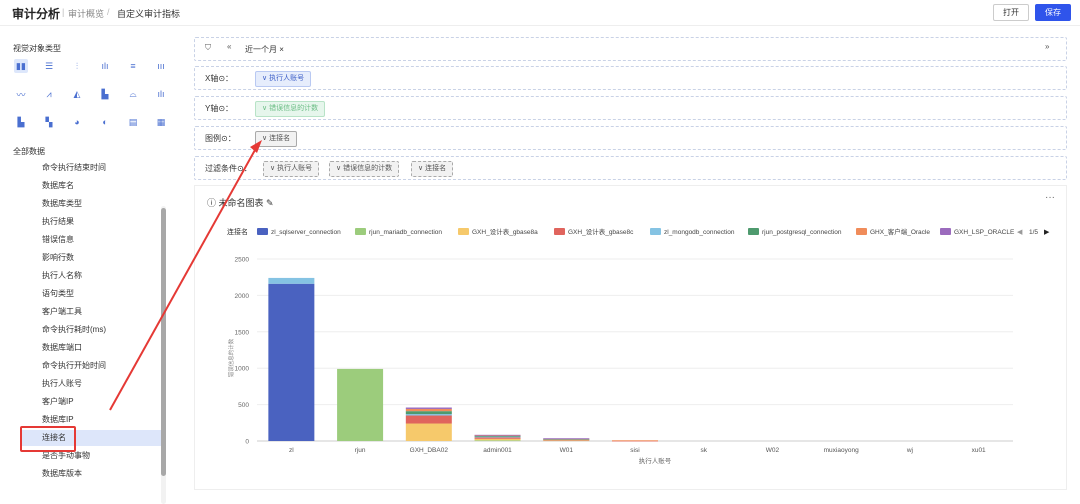 This screenshot has width=1080, height=504. What do you see at coordinates (242, 369) in the screenshot?
I see `y-tick-label: 1000` at bounding box center [242, 369].